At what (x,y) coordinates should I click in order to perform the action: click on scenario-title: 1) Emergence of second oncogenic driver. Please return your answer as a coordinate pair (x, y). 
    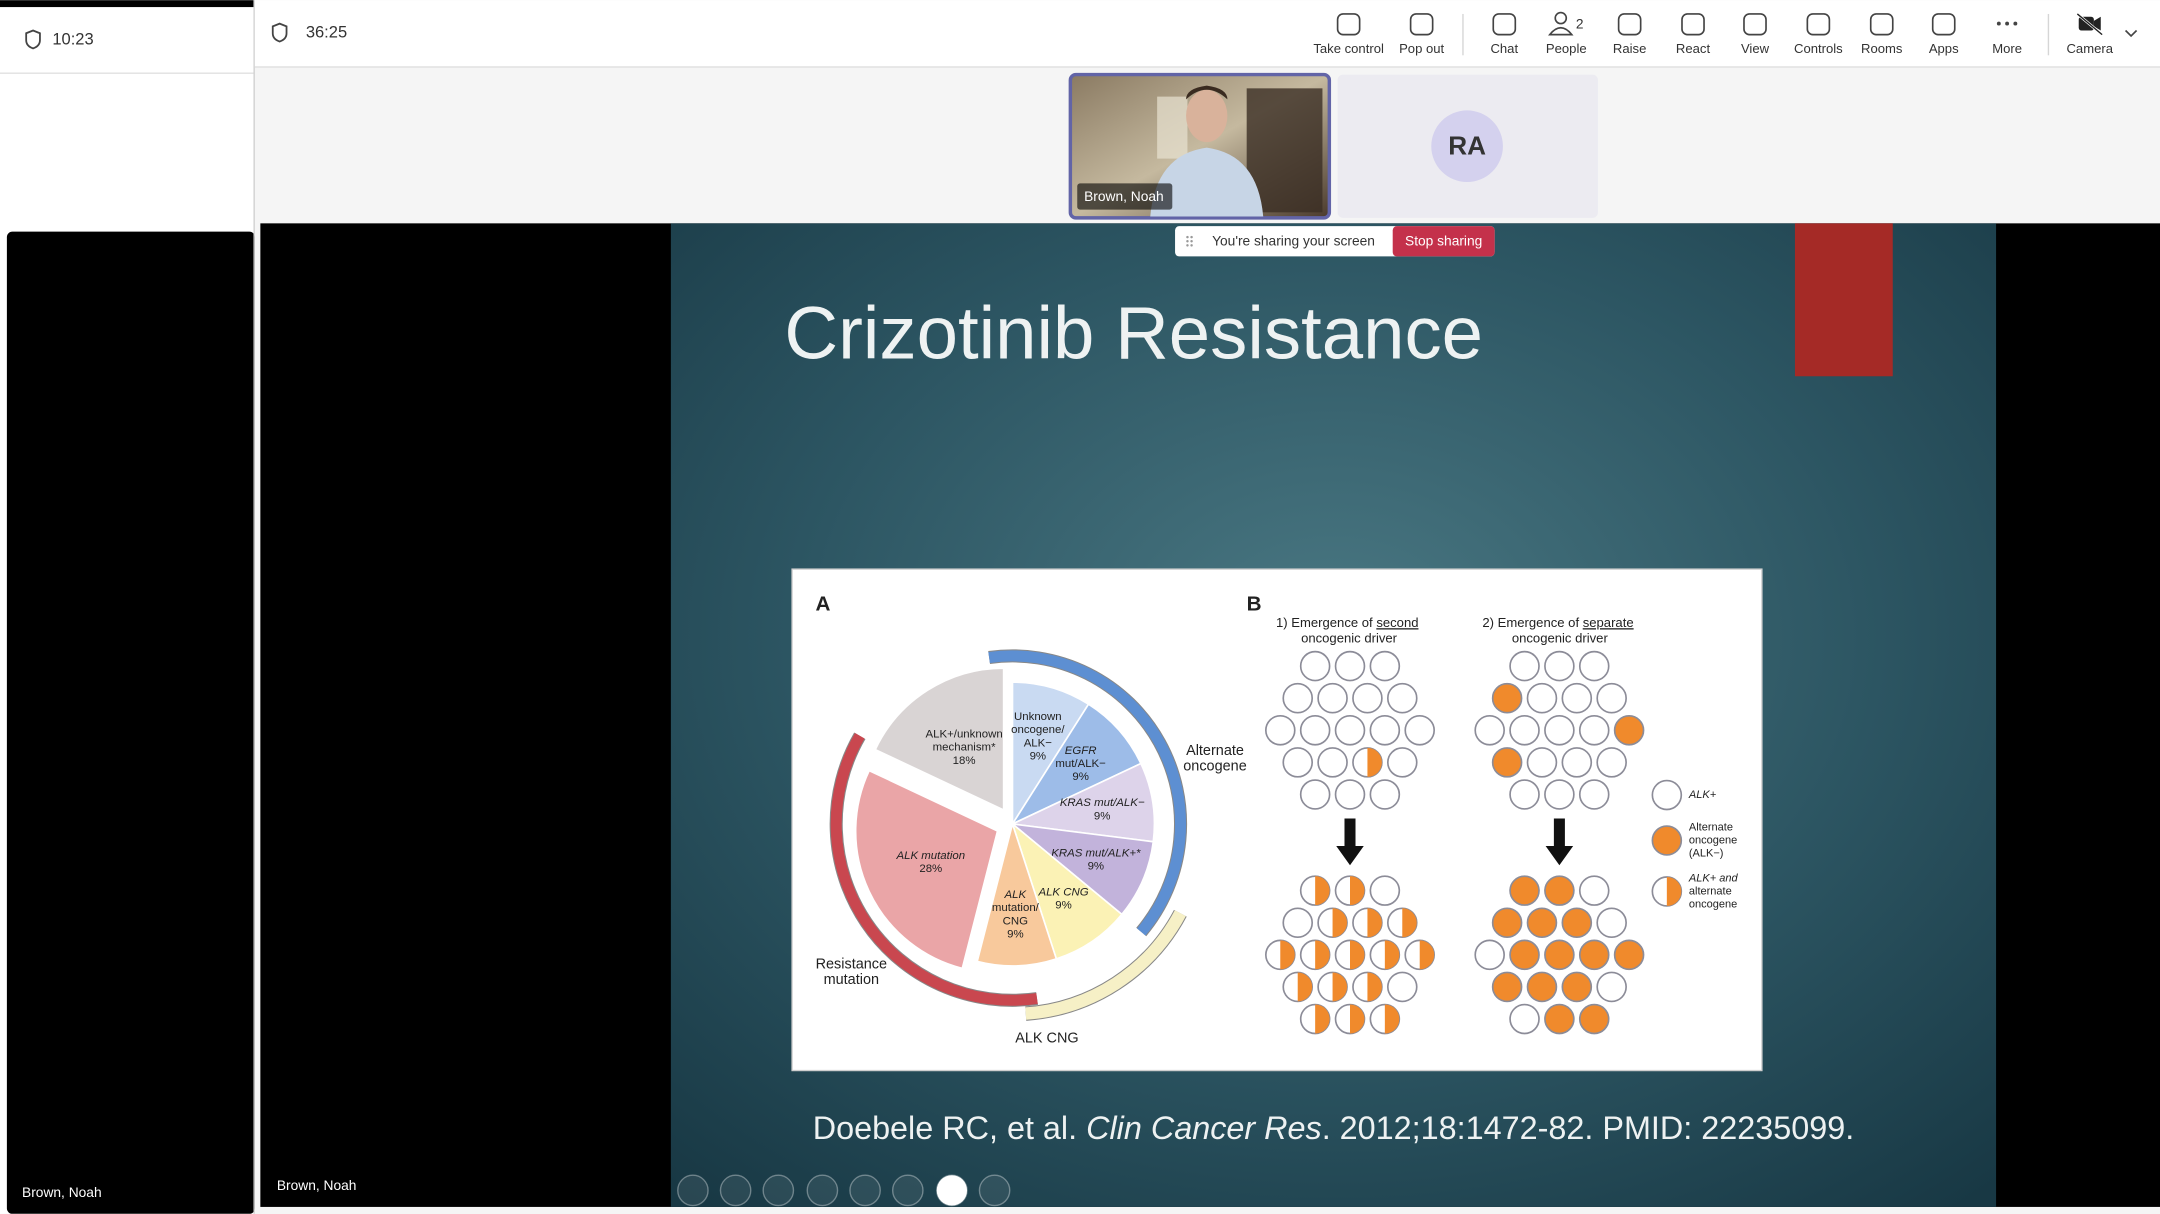
    Looking at the image, I should click on (1347, 631).